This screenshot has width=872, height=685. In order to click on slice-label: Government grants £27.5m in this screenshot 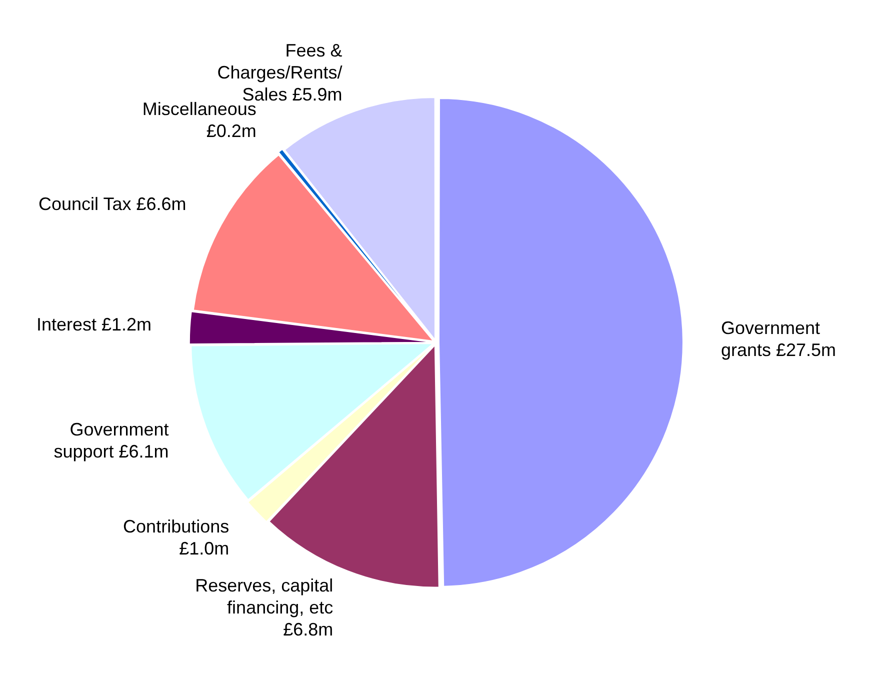, I will do `click(778, 339)`.